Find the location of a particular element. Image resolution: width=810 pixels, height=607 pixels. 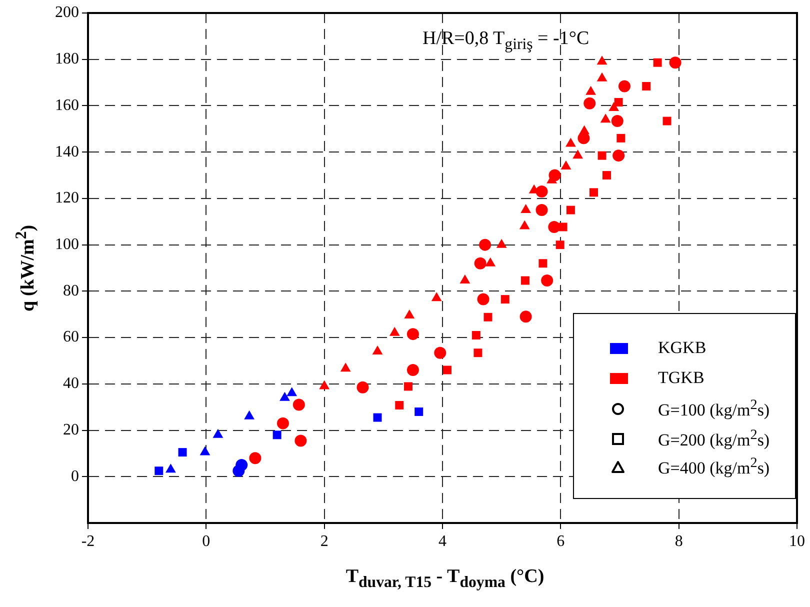

annotation: G=400 (kg/m$^{2}$s) is located at coordinates (714, 467).